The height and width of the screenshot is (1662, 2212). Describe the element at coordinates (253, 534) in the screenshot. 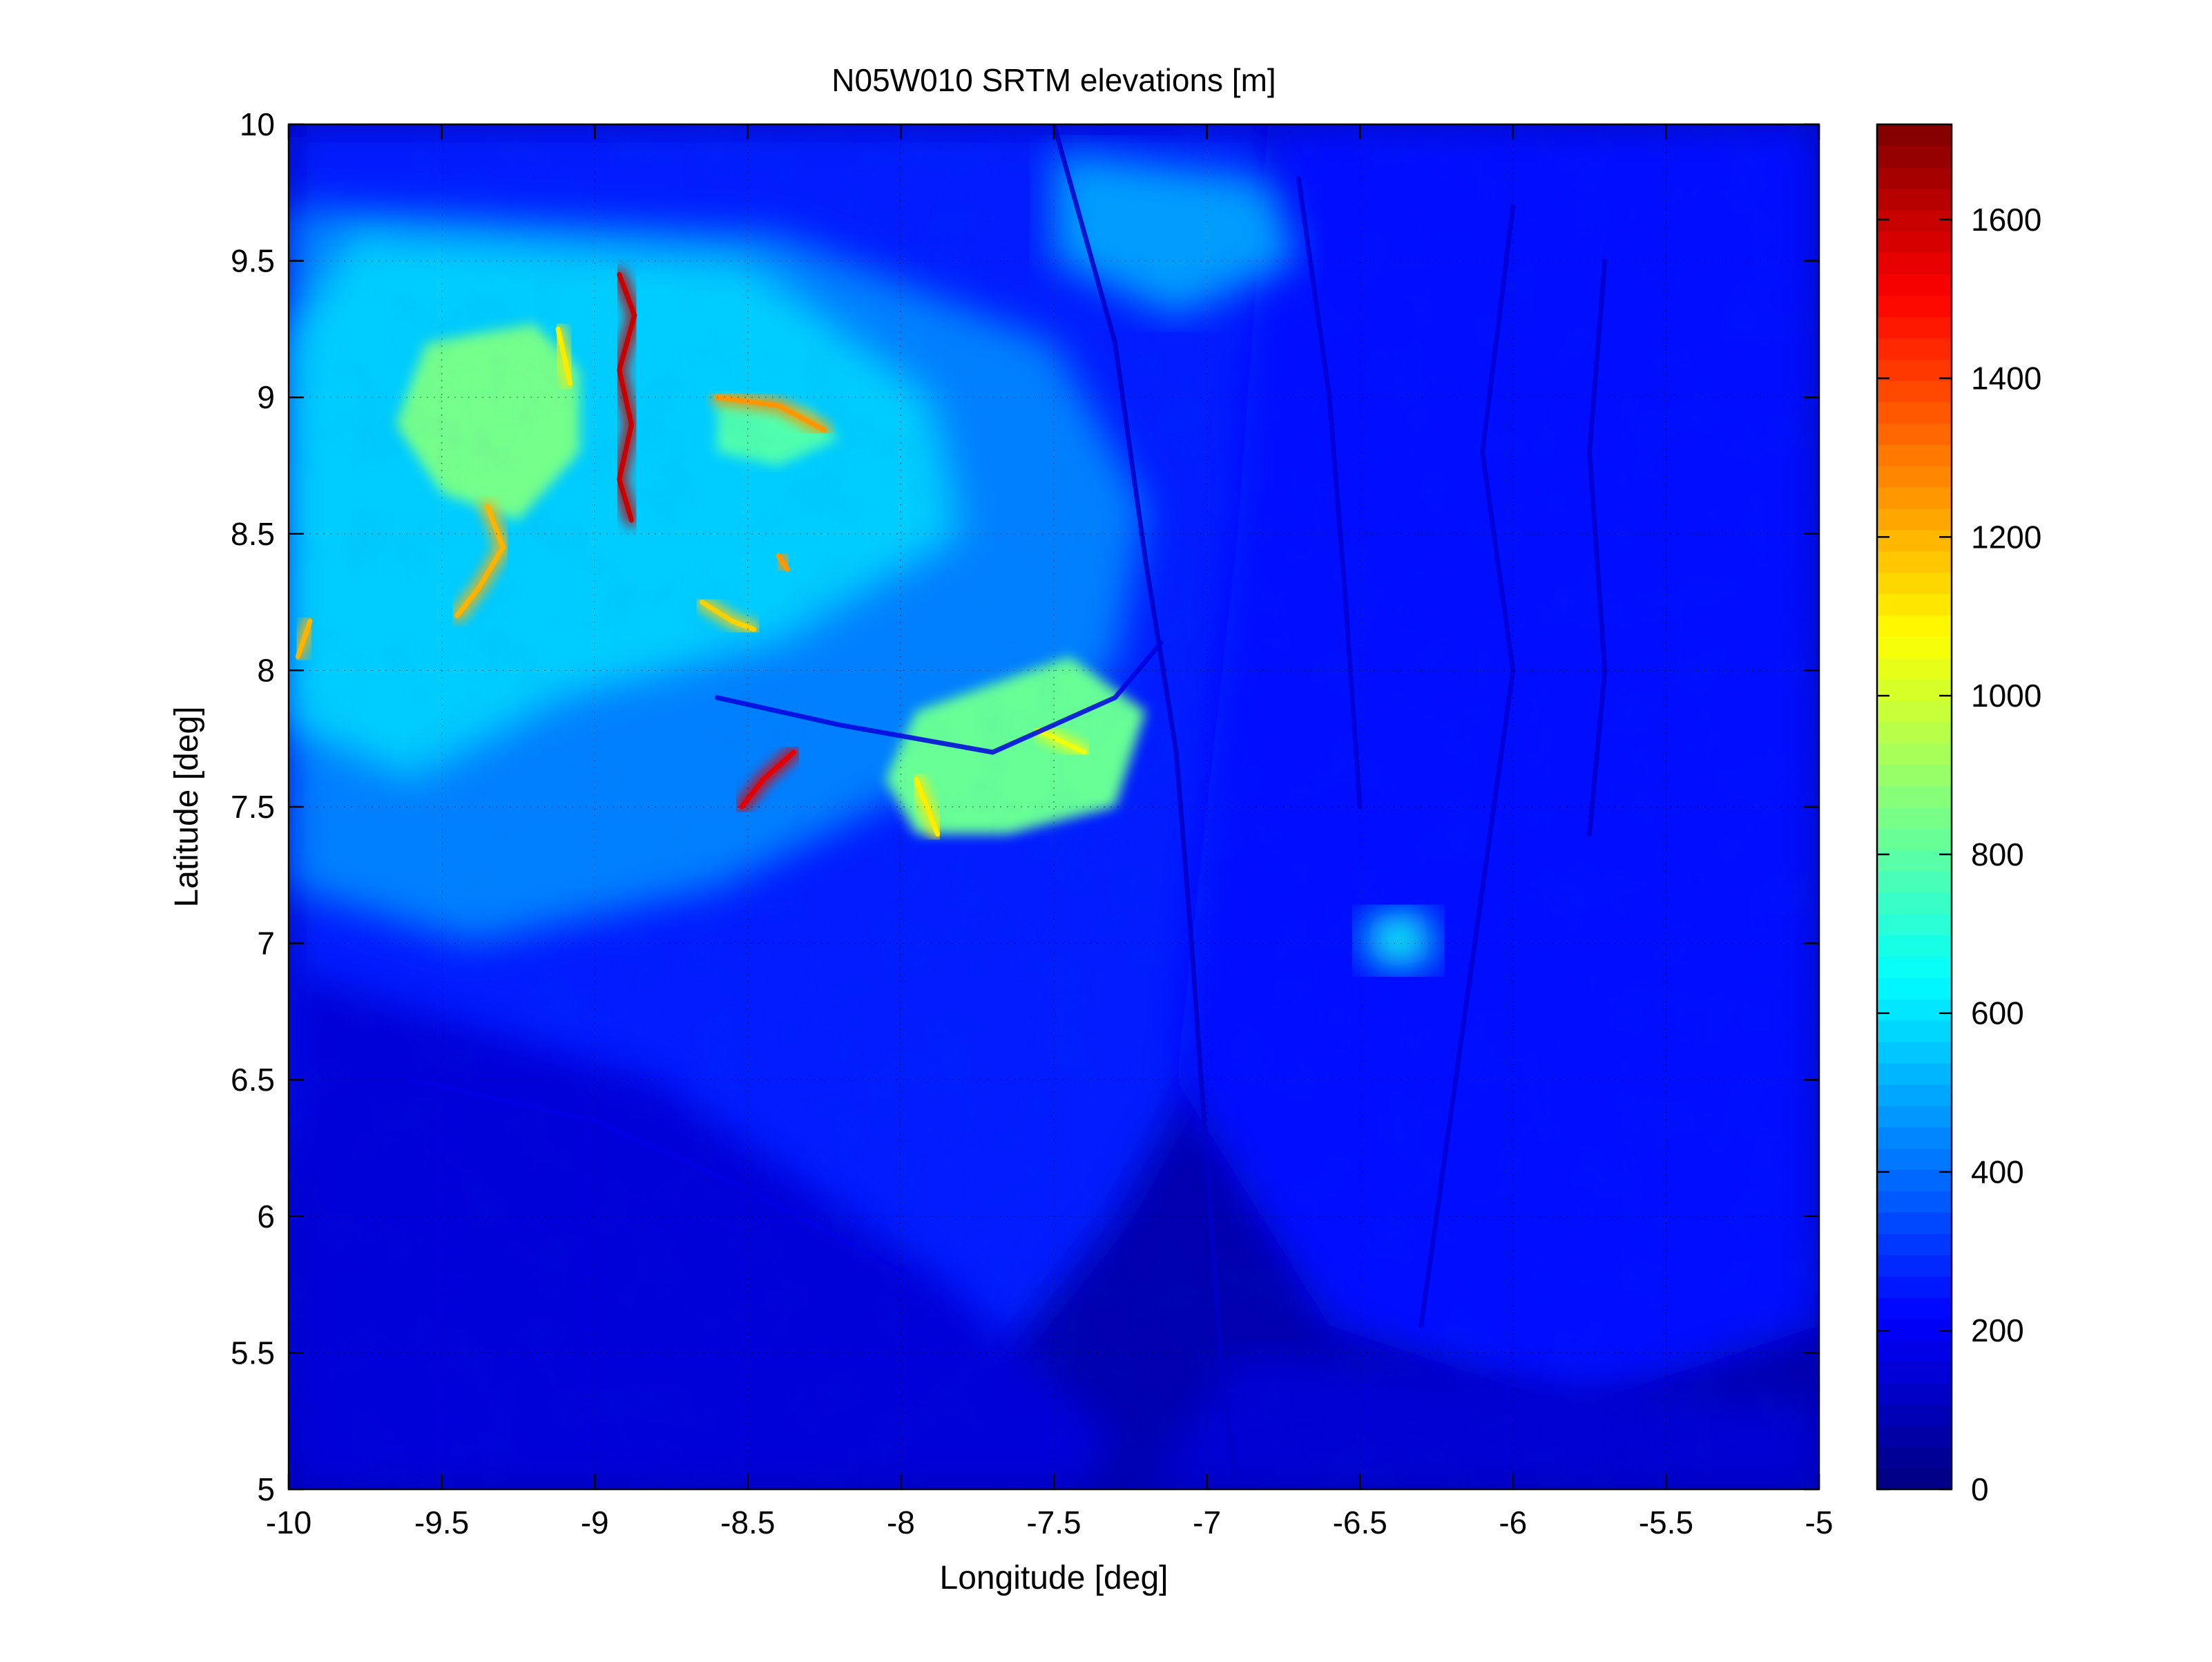

I see `y-tick-label: 8.5` at that location.